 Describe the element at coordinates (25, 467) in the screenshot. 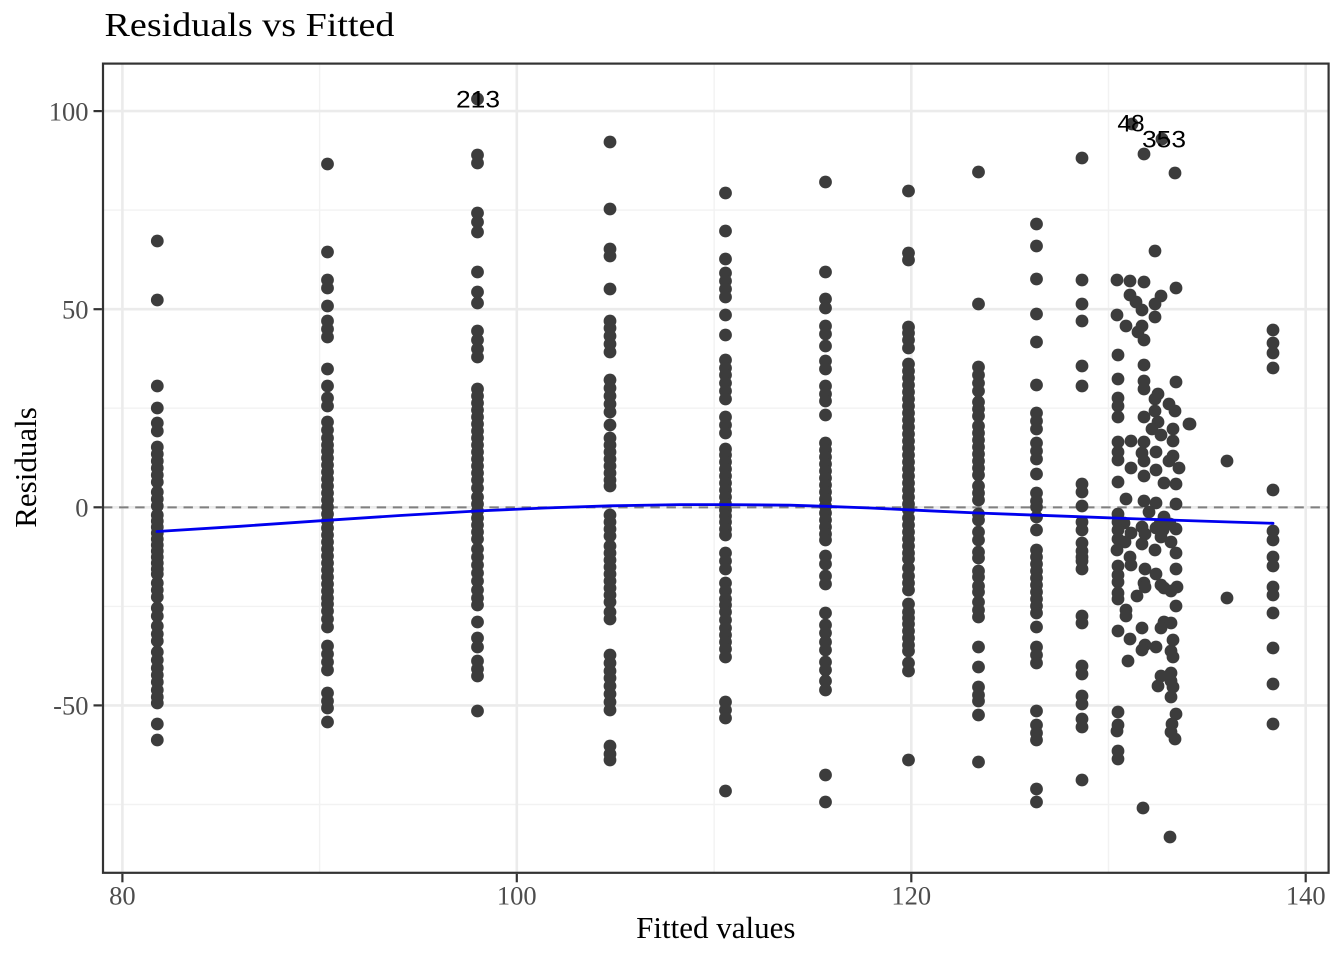

I see `svg-text: Residuals` at that location.